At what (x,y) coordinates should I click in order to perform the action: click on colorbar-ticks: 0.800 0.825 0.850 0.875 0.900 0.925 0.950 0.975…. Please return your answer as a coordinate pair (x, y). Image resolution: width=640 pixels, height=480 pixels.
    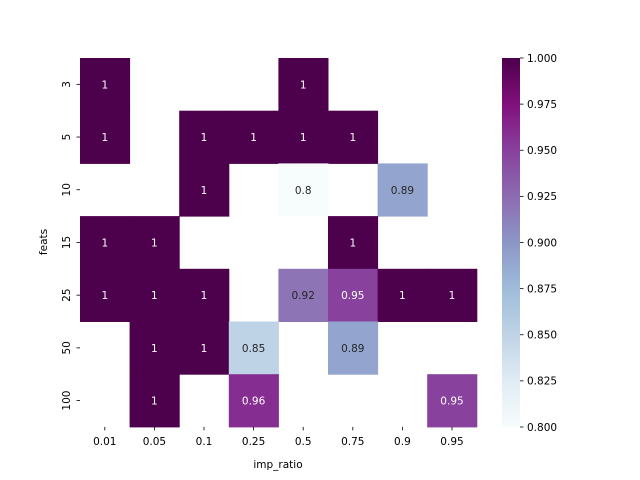
    Looking at the image, I should click on (538, 243).